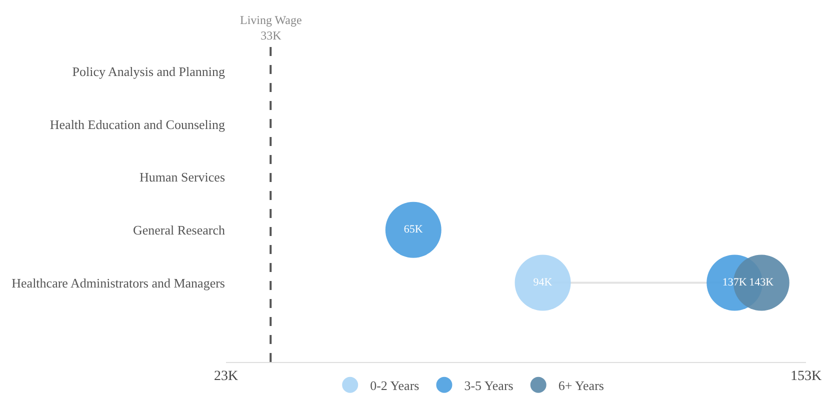 The height and width of the screenshot is (412, 834). I want to click on ref-line-label: Living Wage 33K, so click(271, 28).